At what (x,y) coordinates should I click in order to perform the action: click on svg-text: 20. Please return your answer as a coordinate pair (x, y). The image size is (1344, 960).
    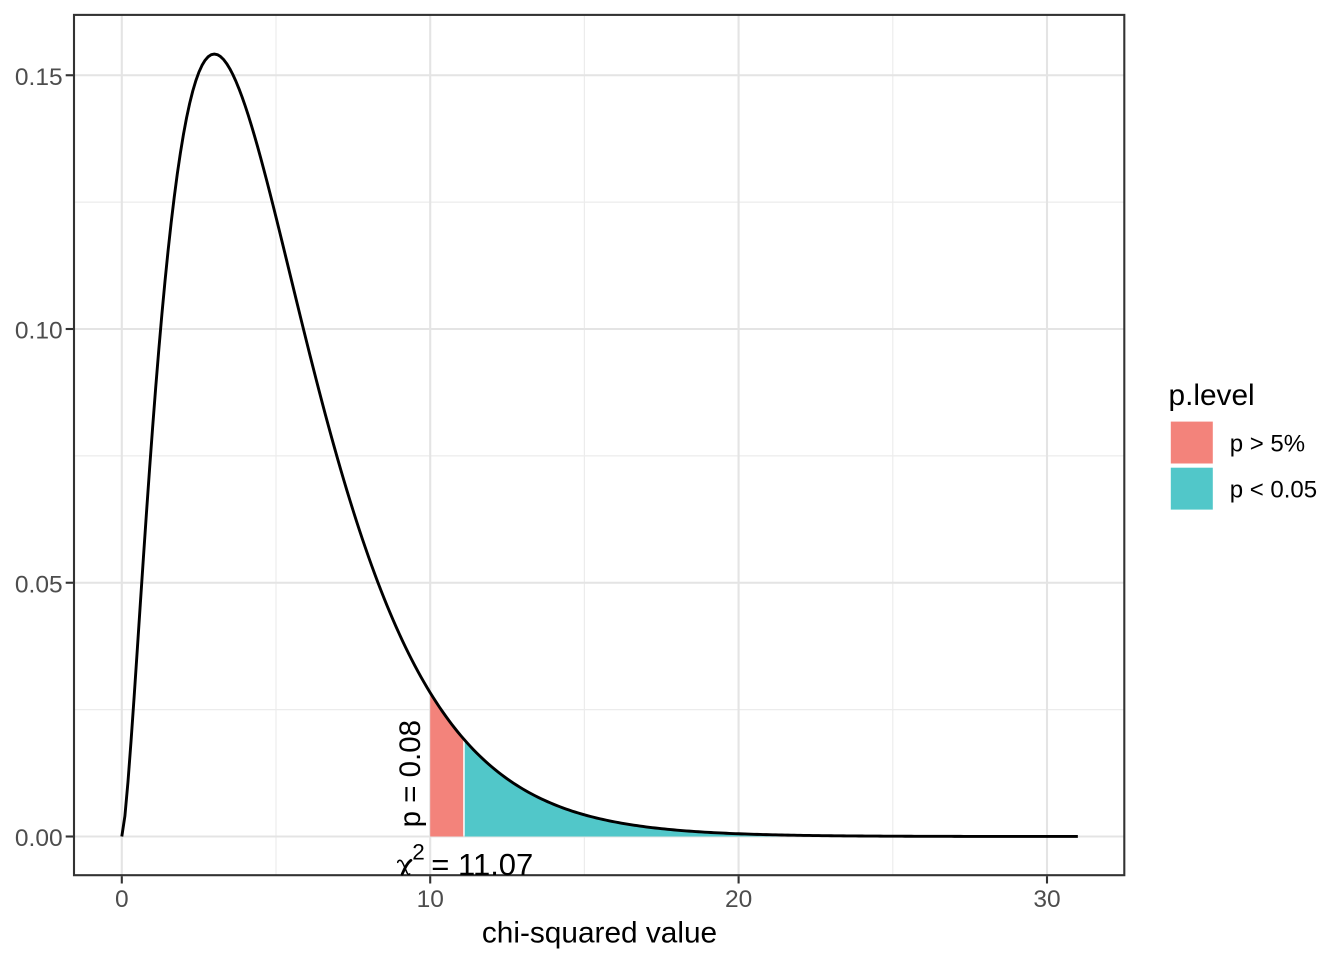
    Looking at the image, I should click on (738, 899).